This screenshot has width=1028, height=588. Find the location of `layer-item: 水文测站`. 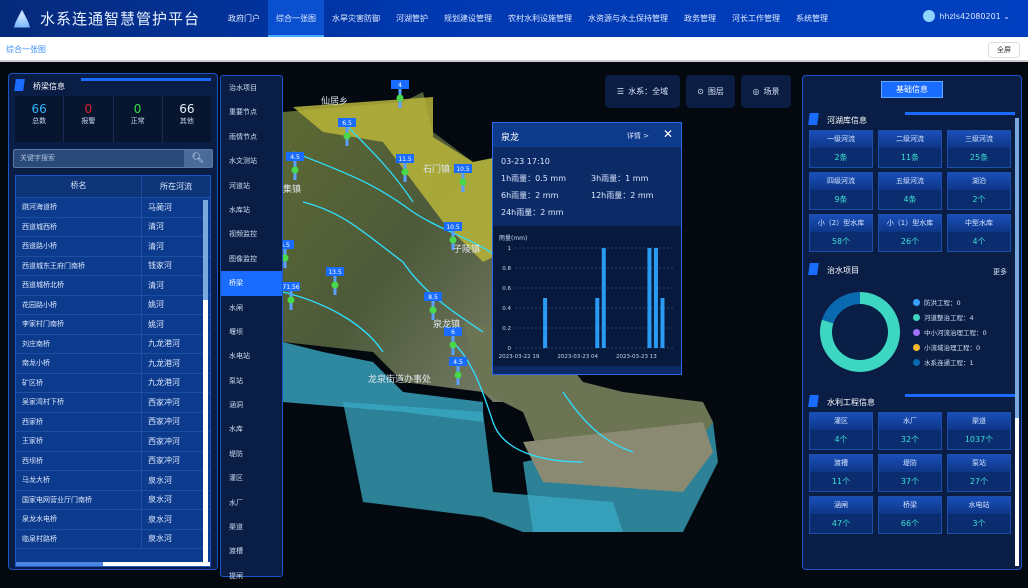

layer-item: 水文测站 is located at coordinates (243, 161).